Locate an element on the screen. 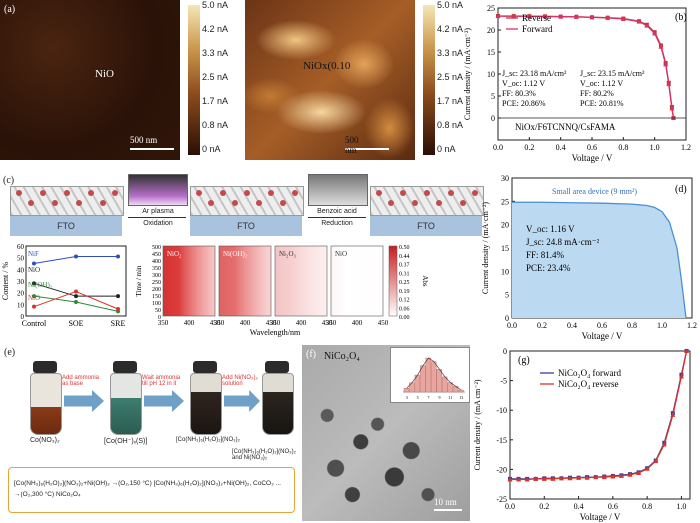 The width and height of the screenshot is (700, 523). wavelength-tick: 400 is located at coordinates (301, 323).